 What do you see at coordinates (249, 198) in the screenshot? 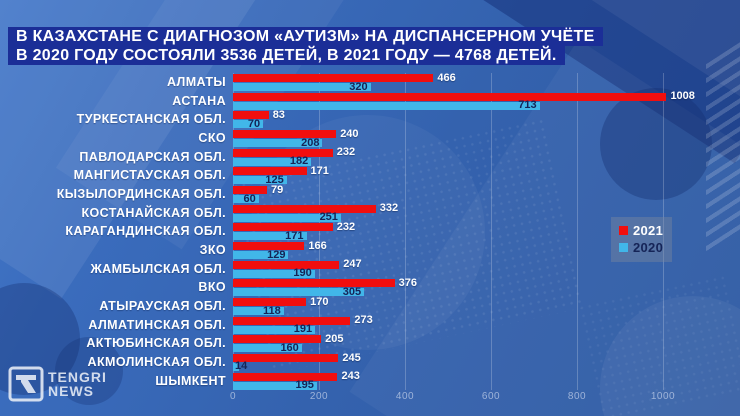
I see `bar-value-2020: 60` at bounding box center [249, 198].